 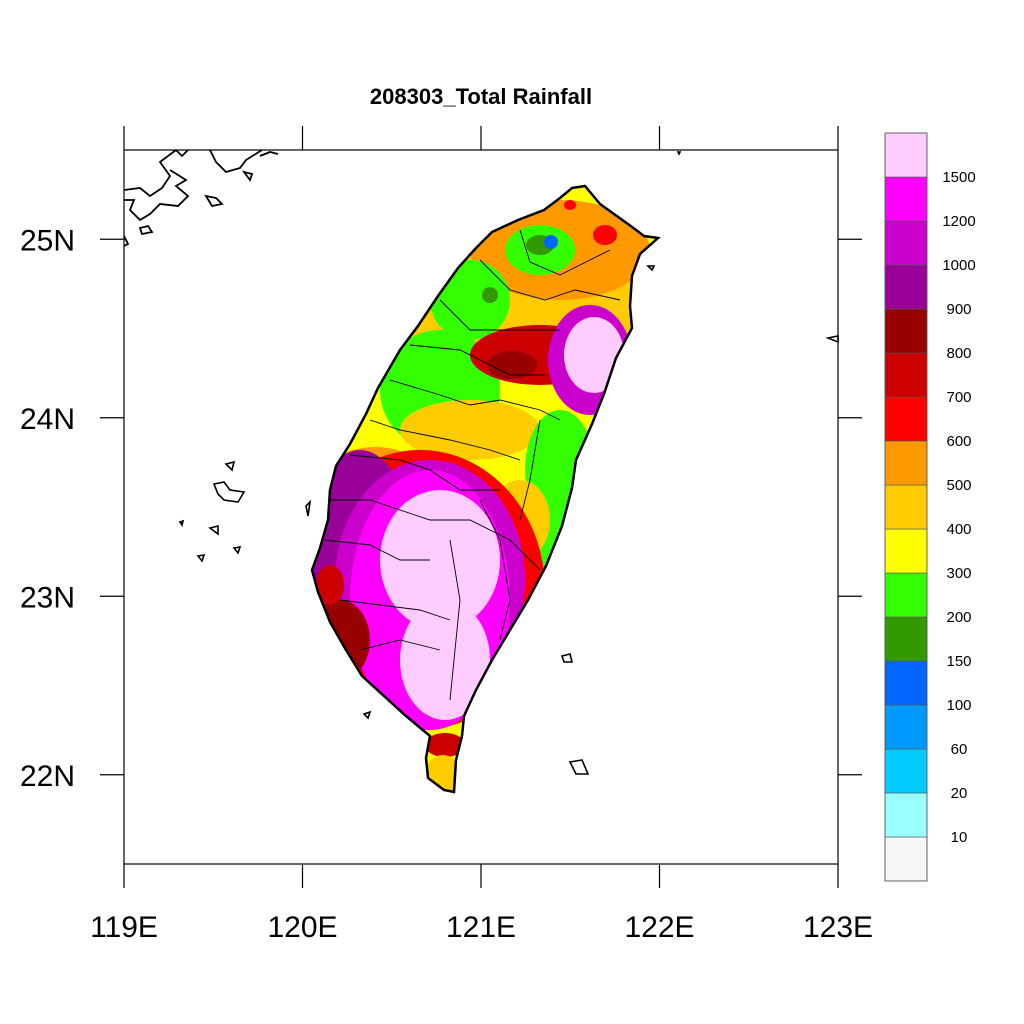 What do you see at coordinates (659, 927) in the screenshot?
I see `x-tick-label: 122E` at bounding box center [659, 927].